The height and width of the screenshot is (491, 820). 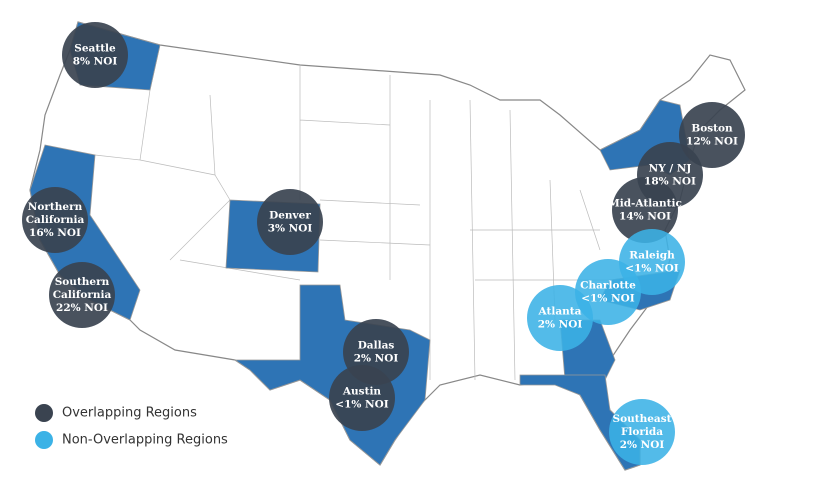 I want to click on region-label: 18% NOI, so click(x=670, y=182).